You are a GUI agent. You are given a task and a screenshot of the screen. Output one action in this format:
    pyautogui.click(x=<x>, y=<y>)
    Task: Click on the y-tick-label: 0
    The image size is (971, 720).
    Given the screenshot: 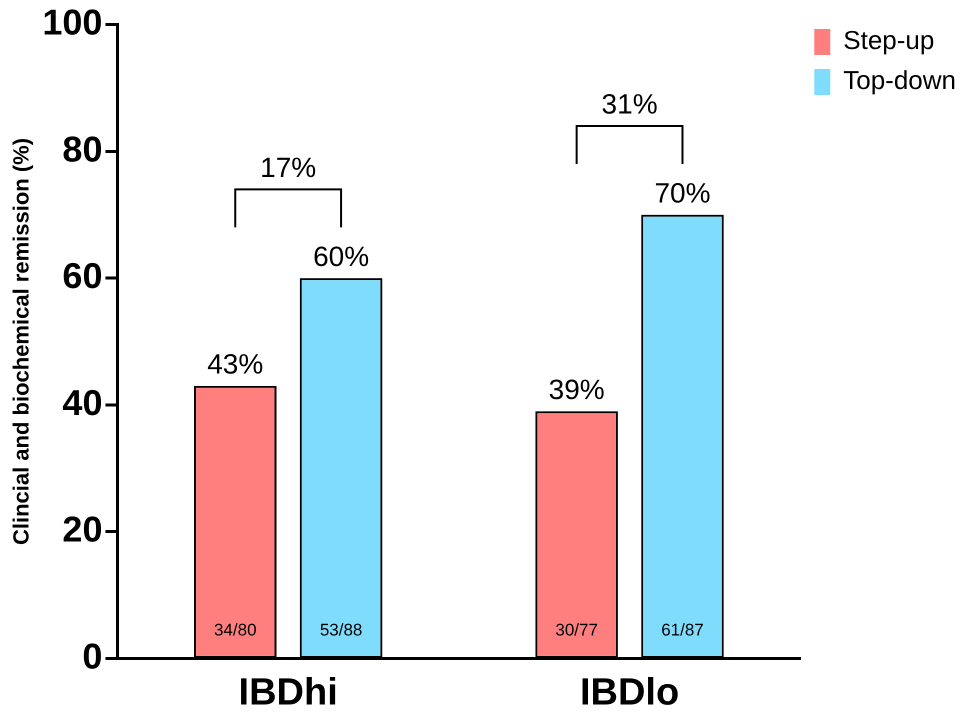 What is the action you would take?
    pyautogui.click(x=92, y=655)
    